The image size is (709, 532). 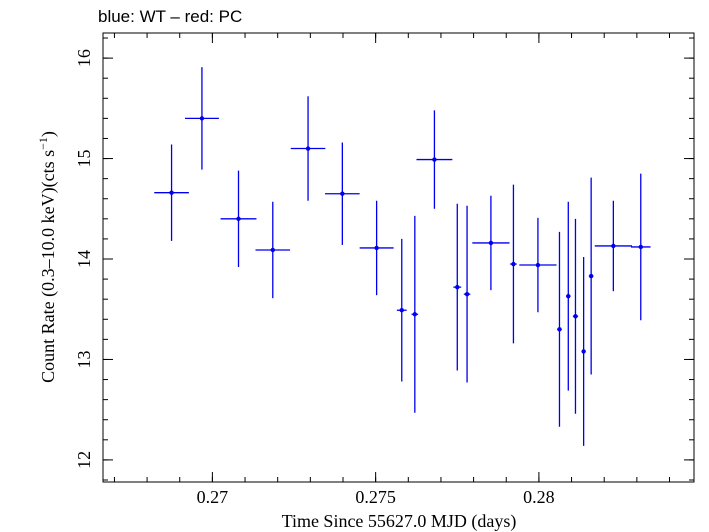 What do you see at coordinates (399, 521) in the screenshot?
I see `x-axis-label: Time Since 55627.0 MJD (days)` at bounding box center [399, 521].